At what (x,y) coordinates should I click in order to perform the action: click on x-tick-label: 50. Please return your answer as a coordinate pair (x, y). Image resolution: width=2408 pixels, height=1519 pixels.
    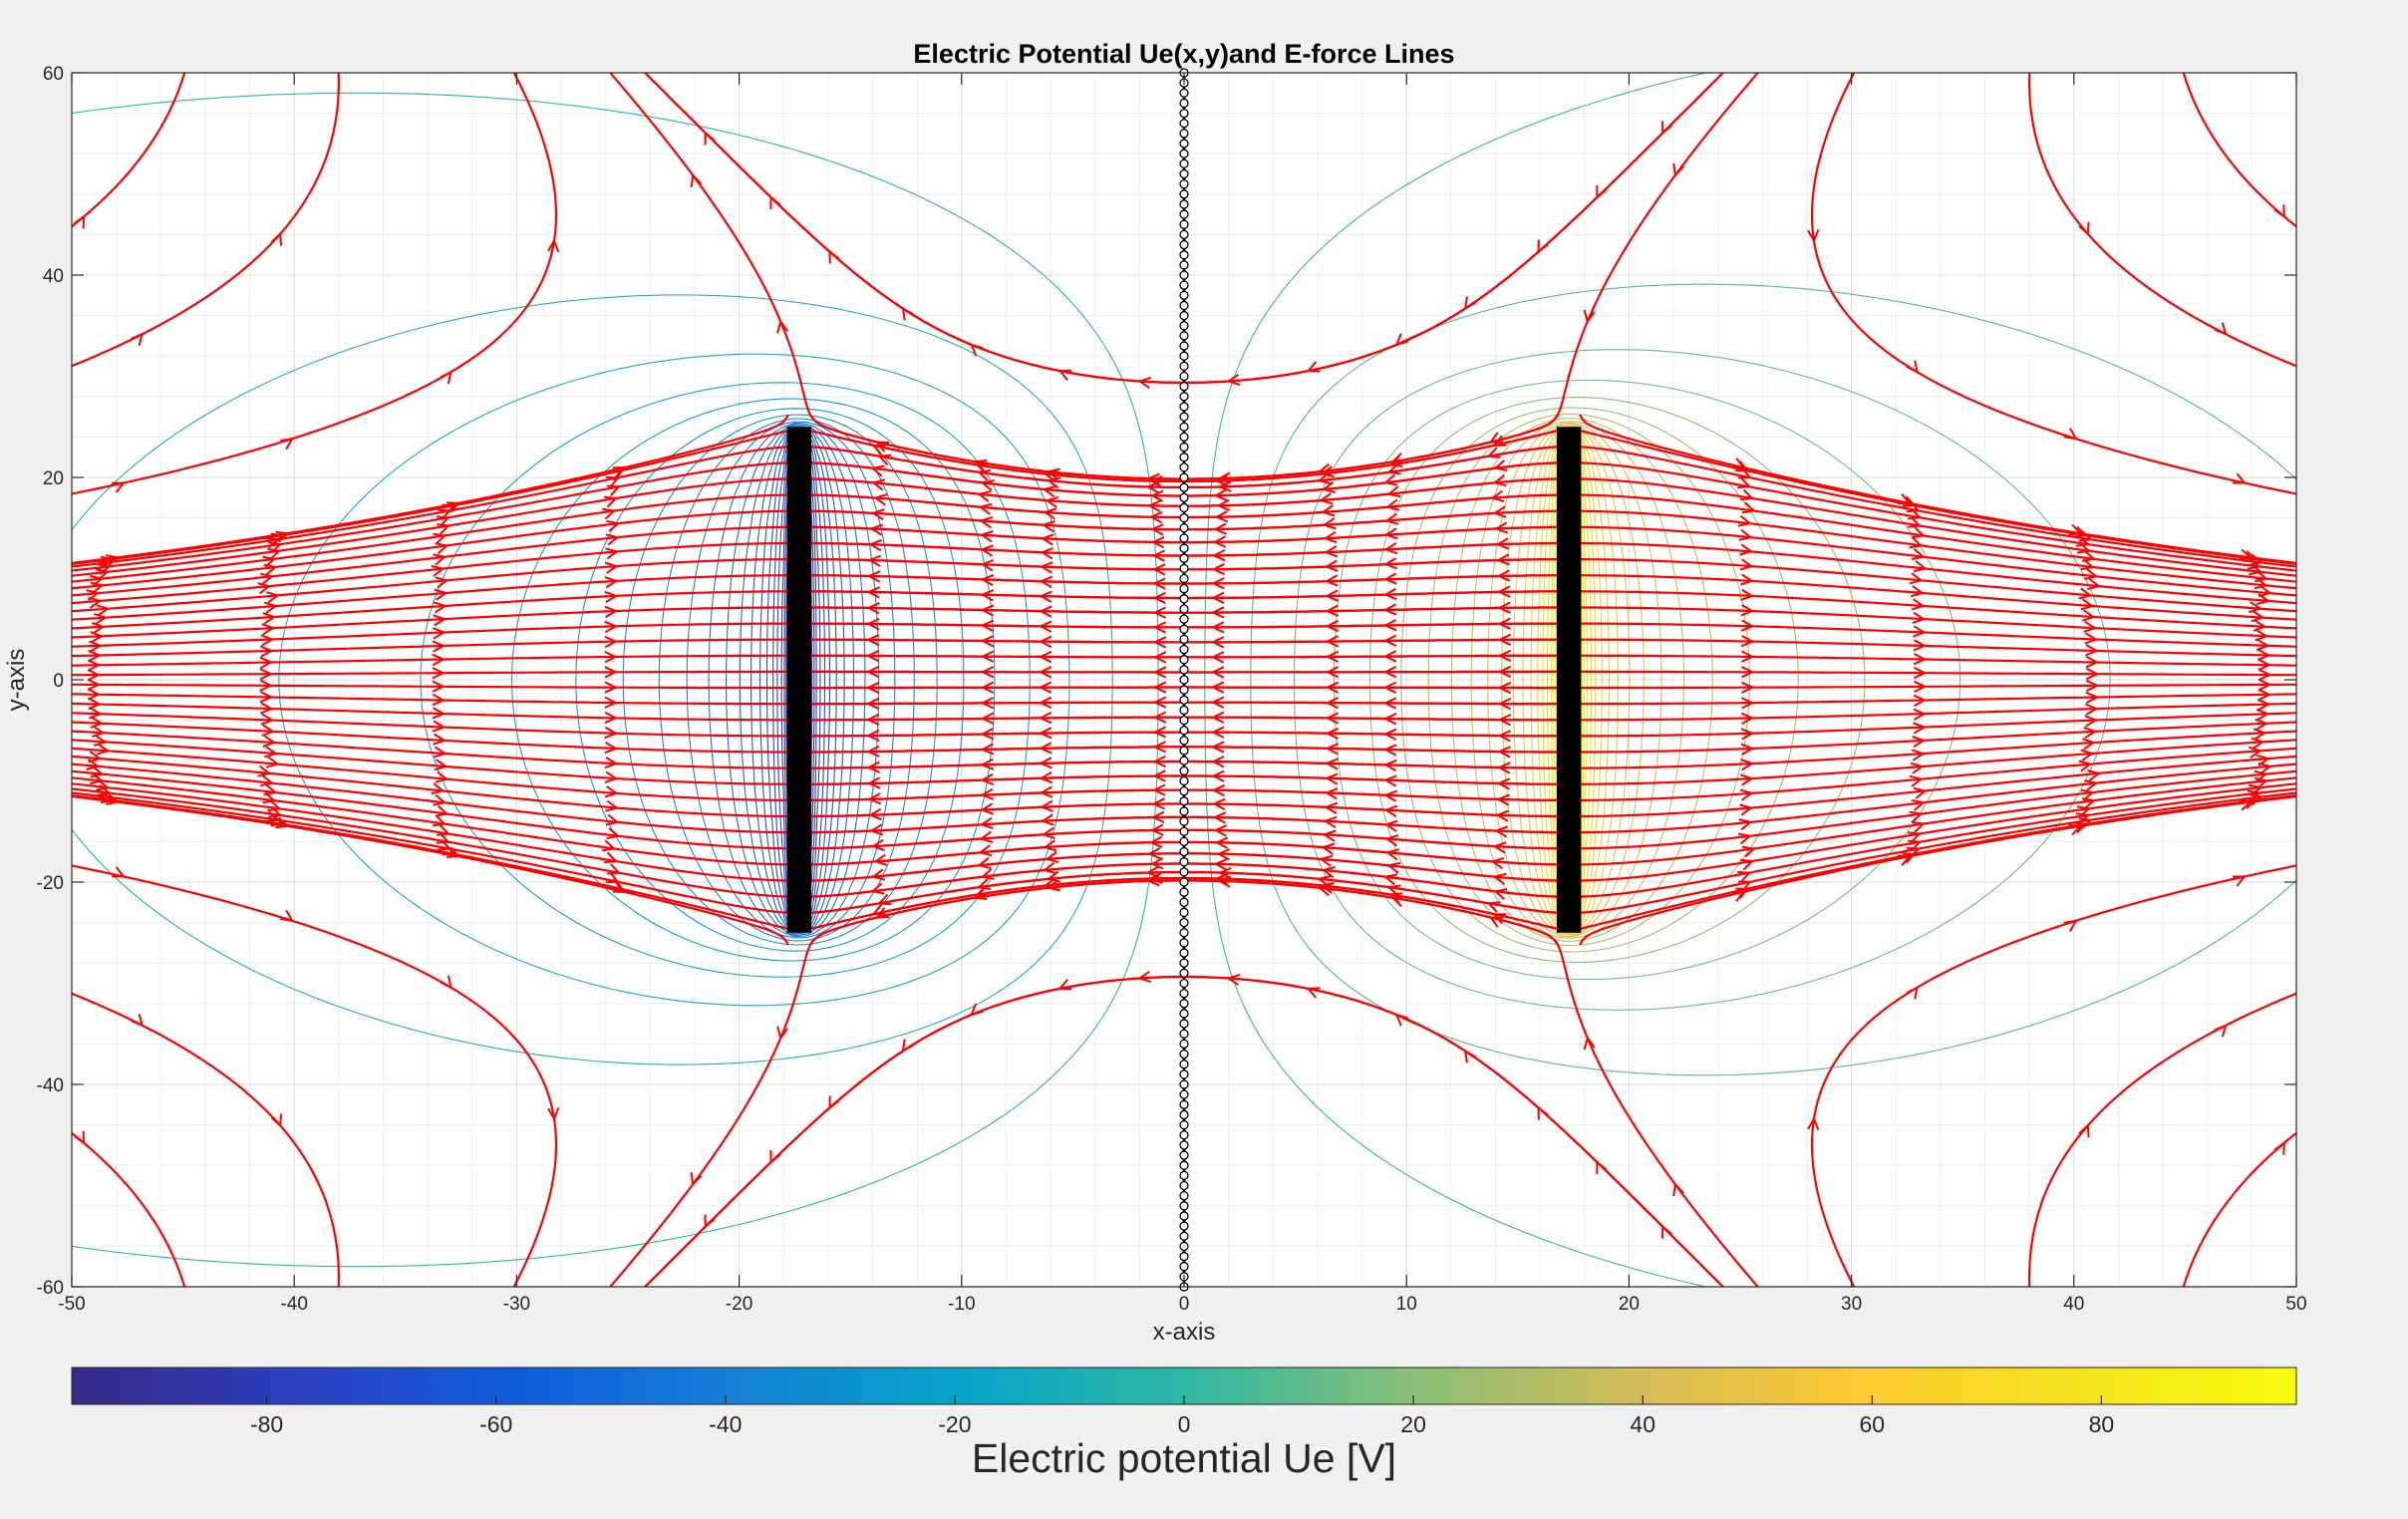
    Looking at the image, I should click on (2295, 1305).